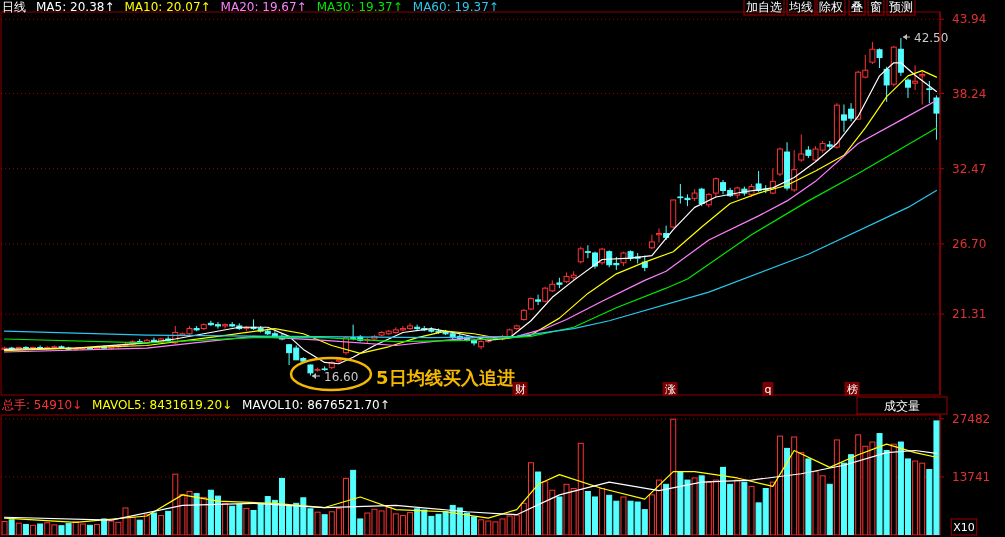 This screenshot has height=537, width=1005. What do you see at coordinates (768, 389) in the screenshot?
I see `annotation: q` at bounding box center [768, 389].